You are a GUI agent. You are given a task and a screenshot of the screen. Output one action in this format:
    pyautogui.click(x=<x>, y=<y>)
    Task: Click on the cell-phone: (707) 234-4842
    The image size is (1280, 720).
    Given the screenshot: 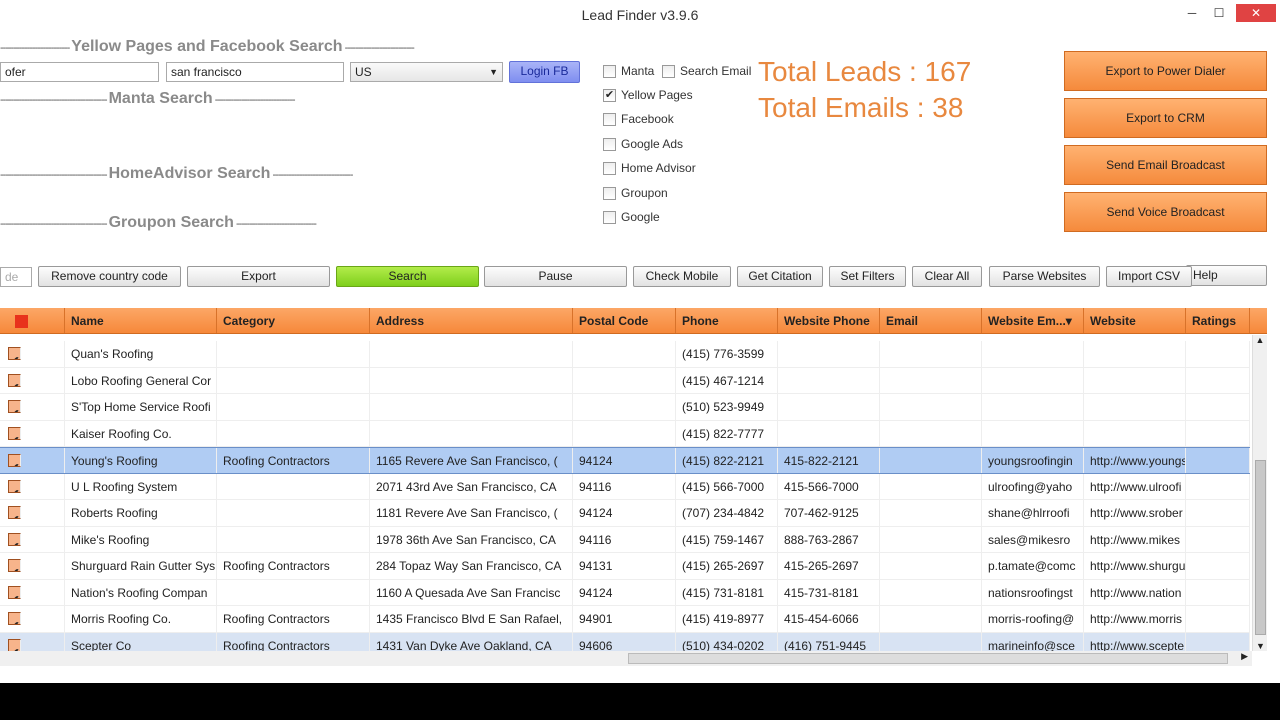 What is the action you would take?
    pyautogui.click(x=727, y=513)
    